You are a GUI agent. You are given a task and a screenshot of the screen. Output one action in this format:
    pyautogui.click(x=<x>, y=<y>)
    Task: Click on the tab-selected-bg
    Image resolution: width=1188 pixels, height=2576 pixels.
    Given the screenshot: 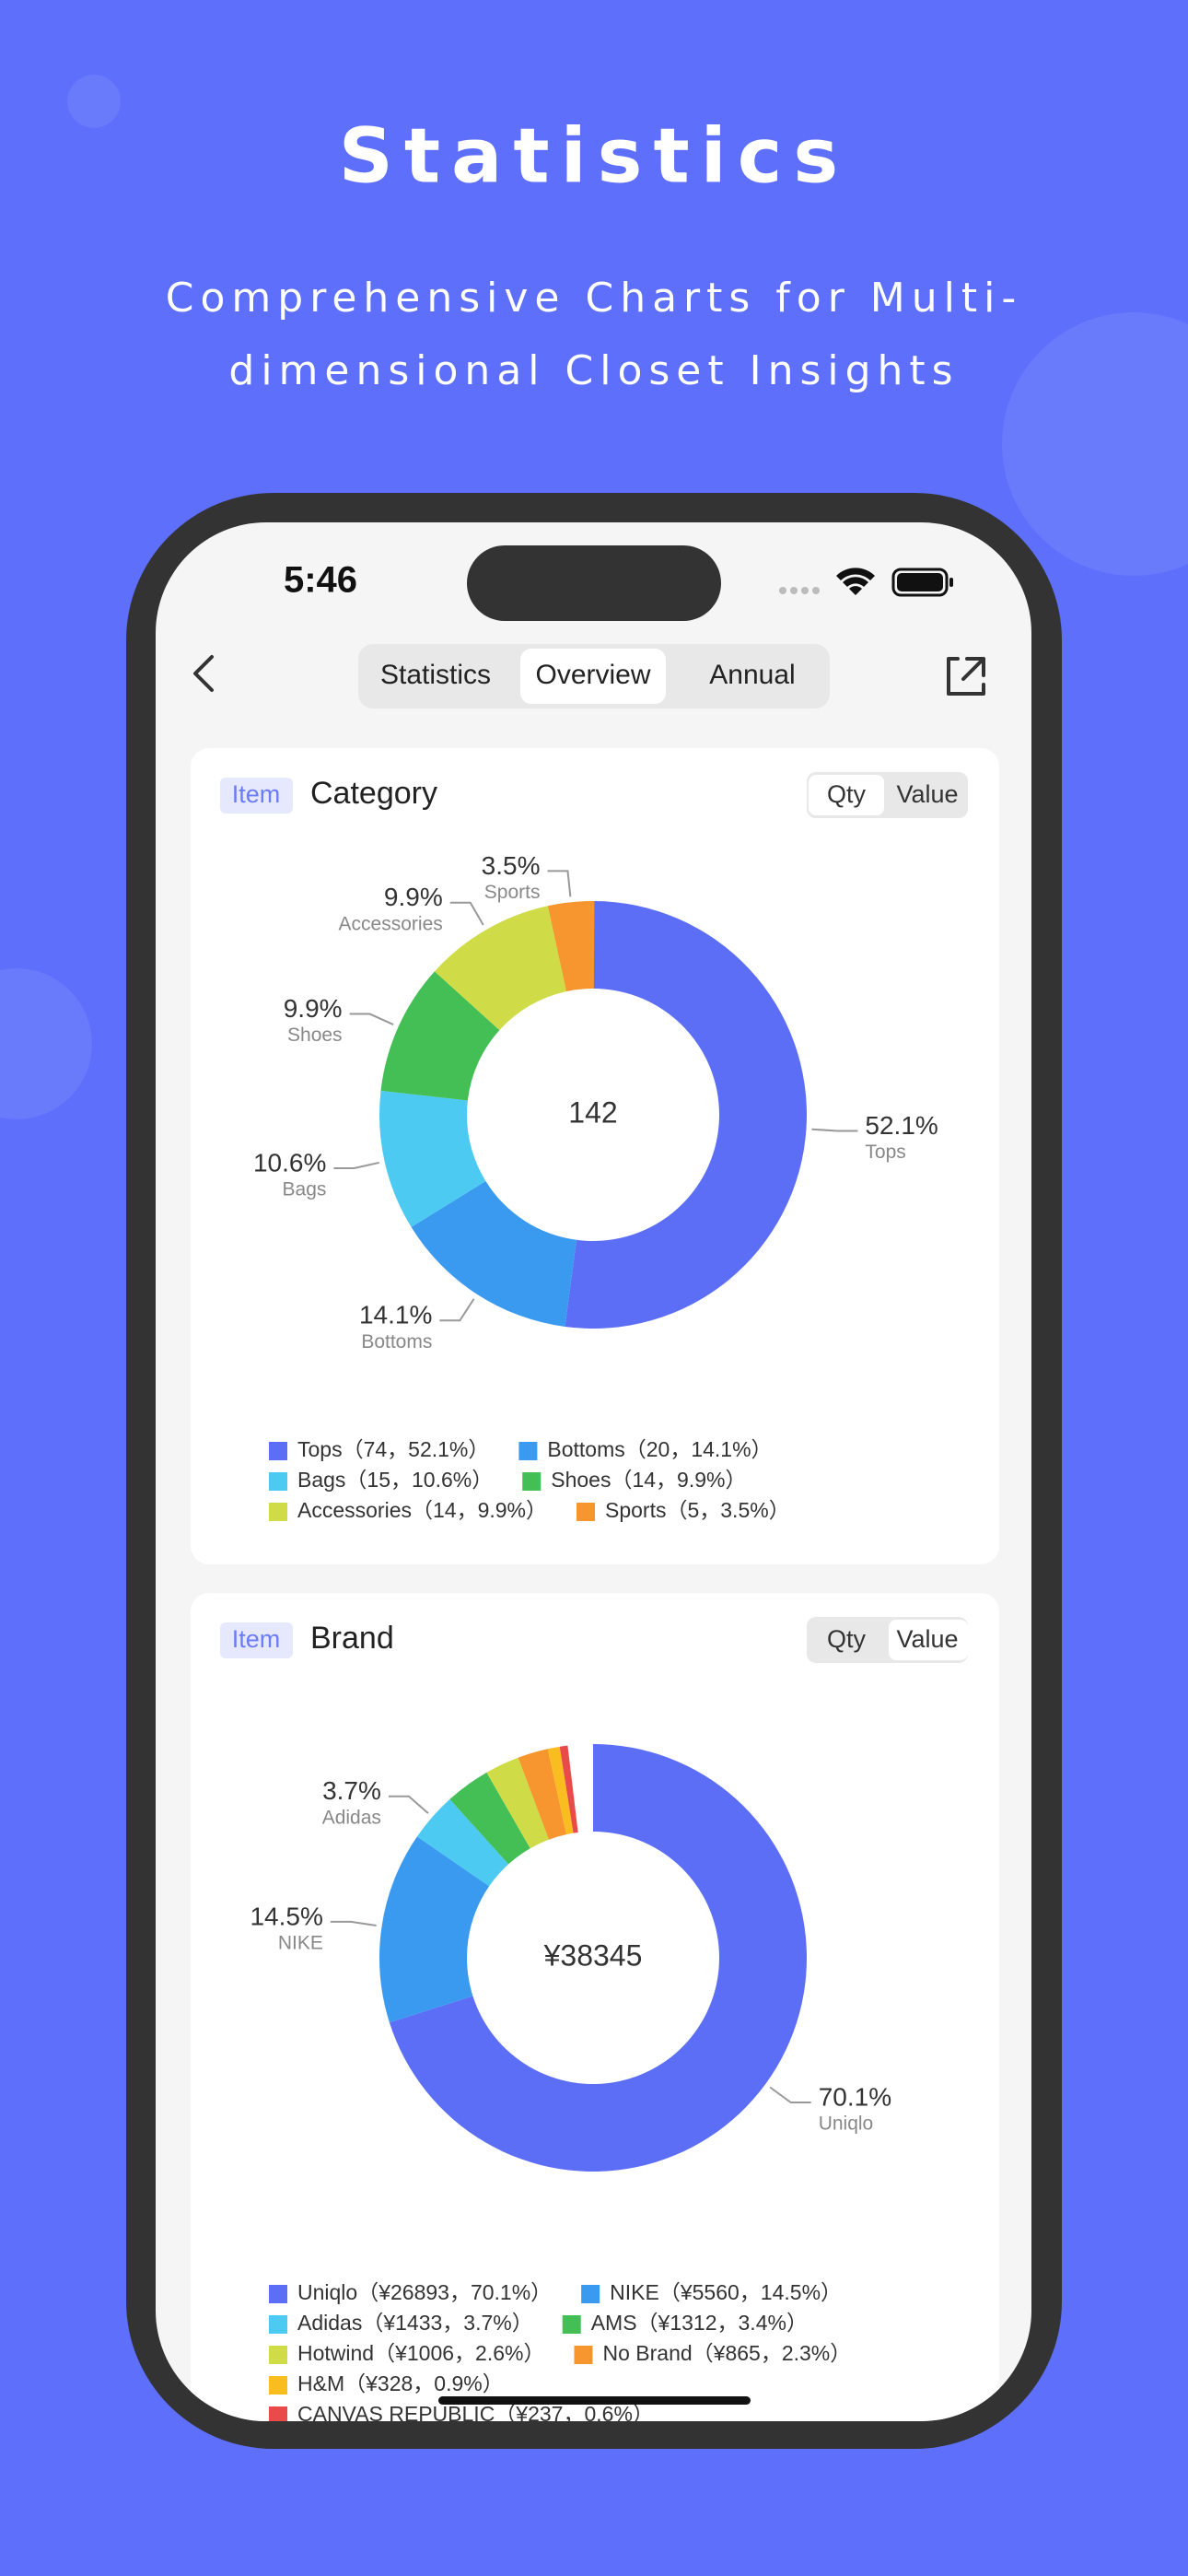 What is the action you would take?
    pyautogui.click(x=593, y=676)
    